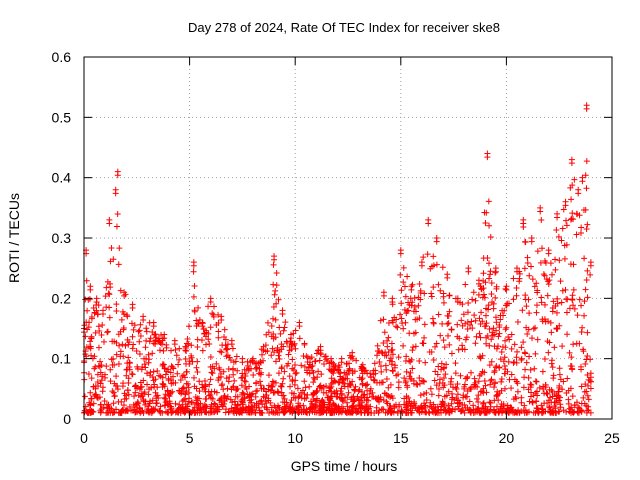 This screenshot has width=640, height=480. Describe the element at coordinates (62, 359) in the screenshot. I see `y-tick-label: 0.1` at that location.